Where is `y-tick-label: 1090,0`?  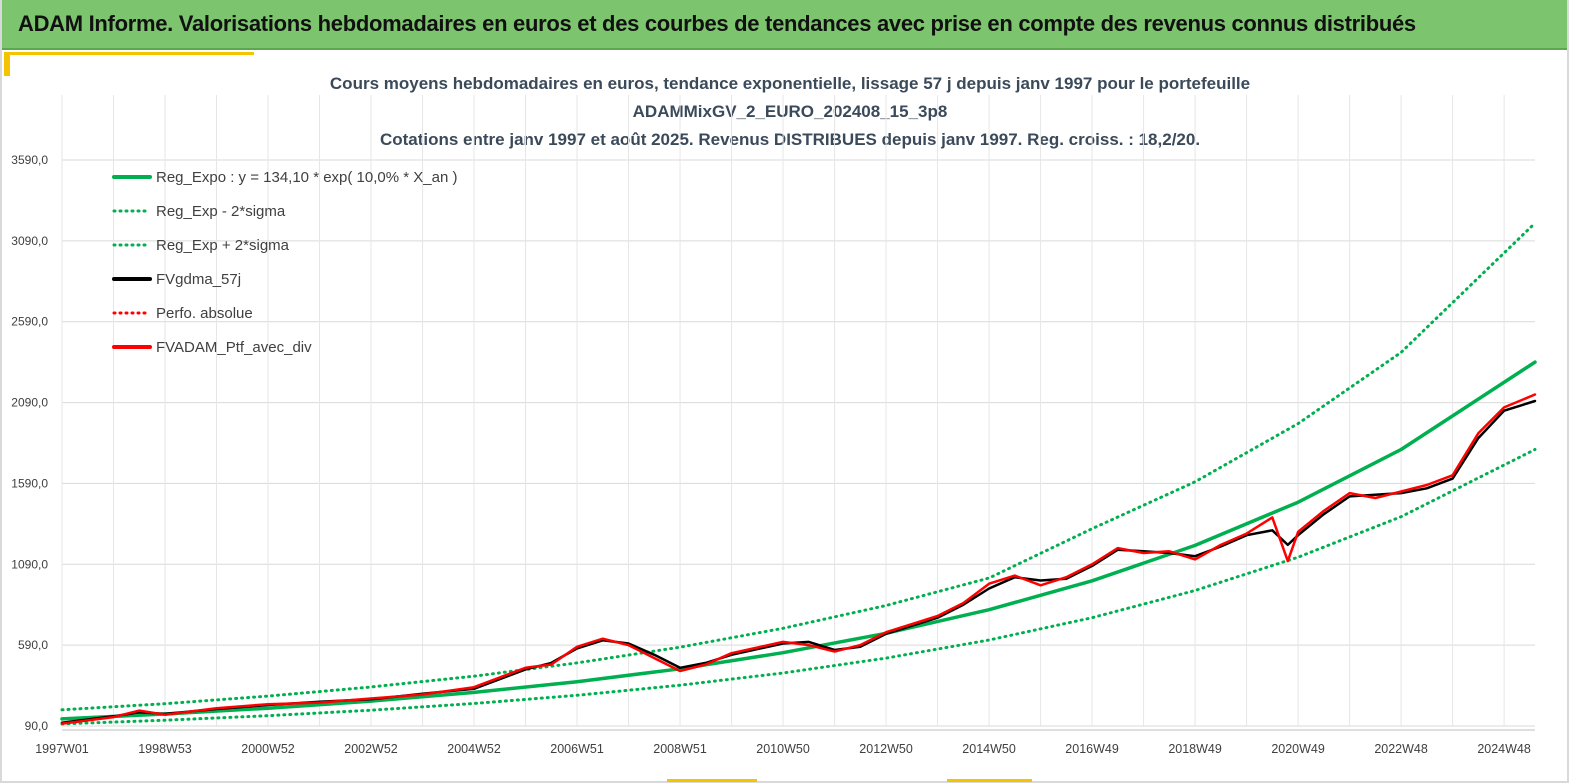
y-tick-label: 1090,0 is located at coordinates (29, 564).